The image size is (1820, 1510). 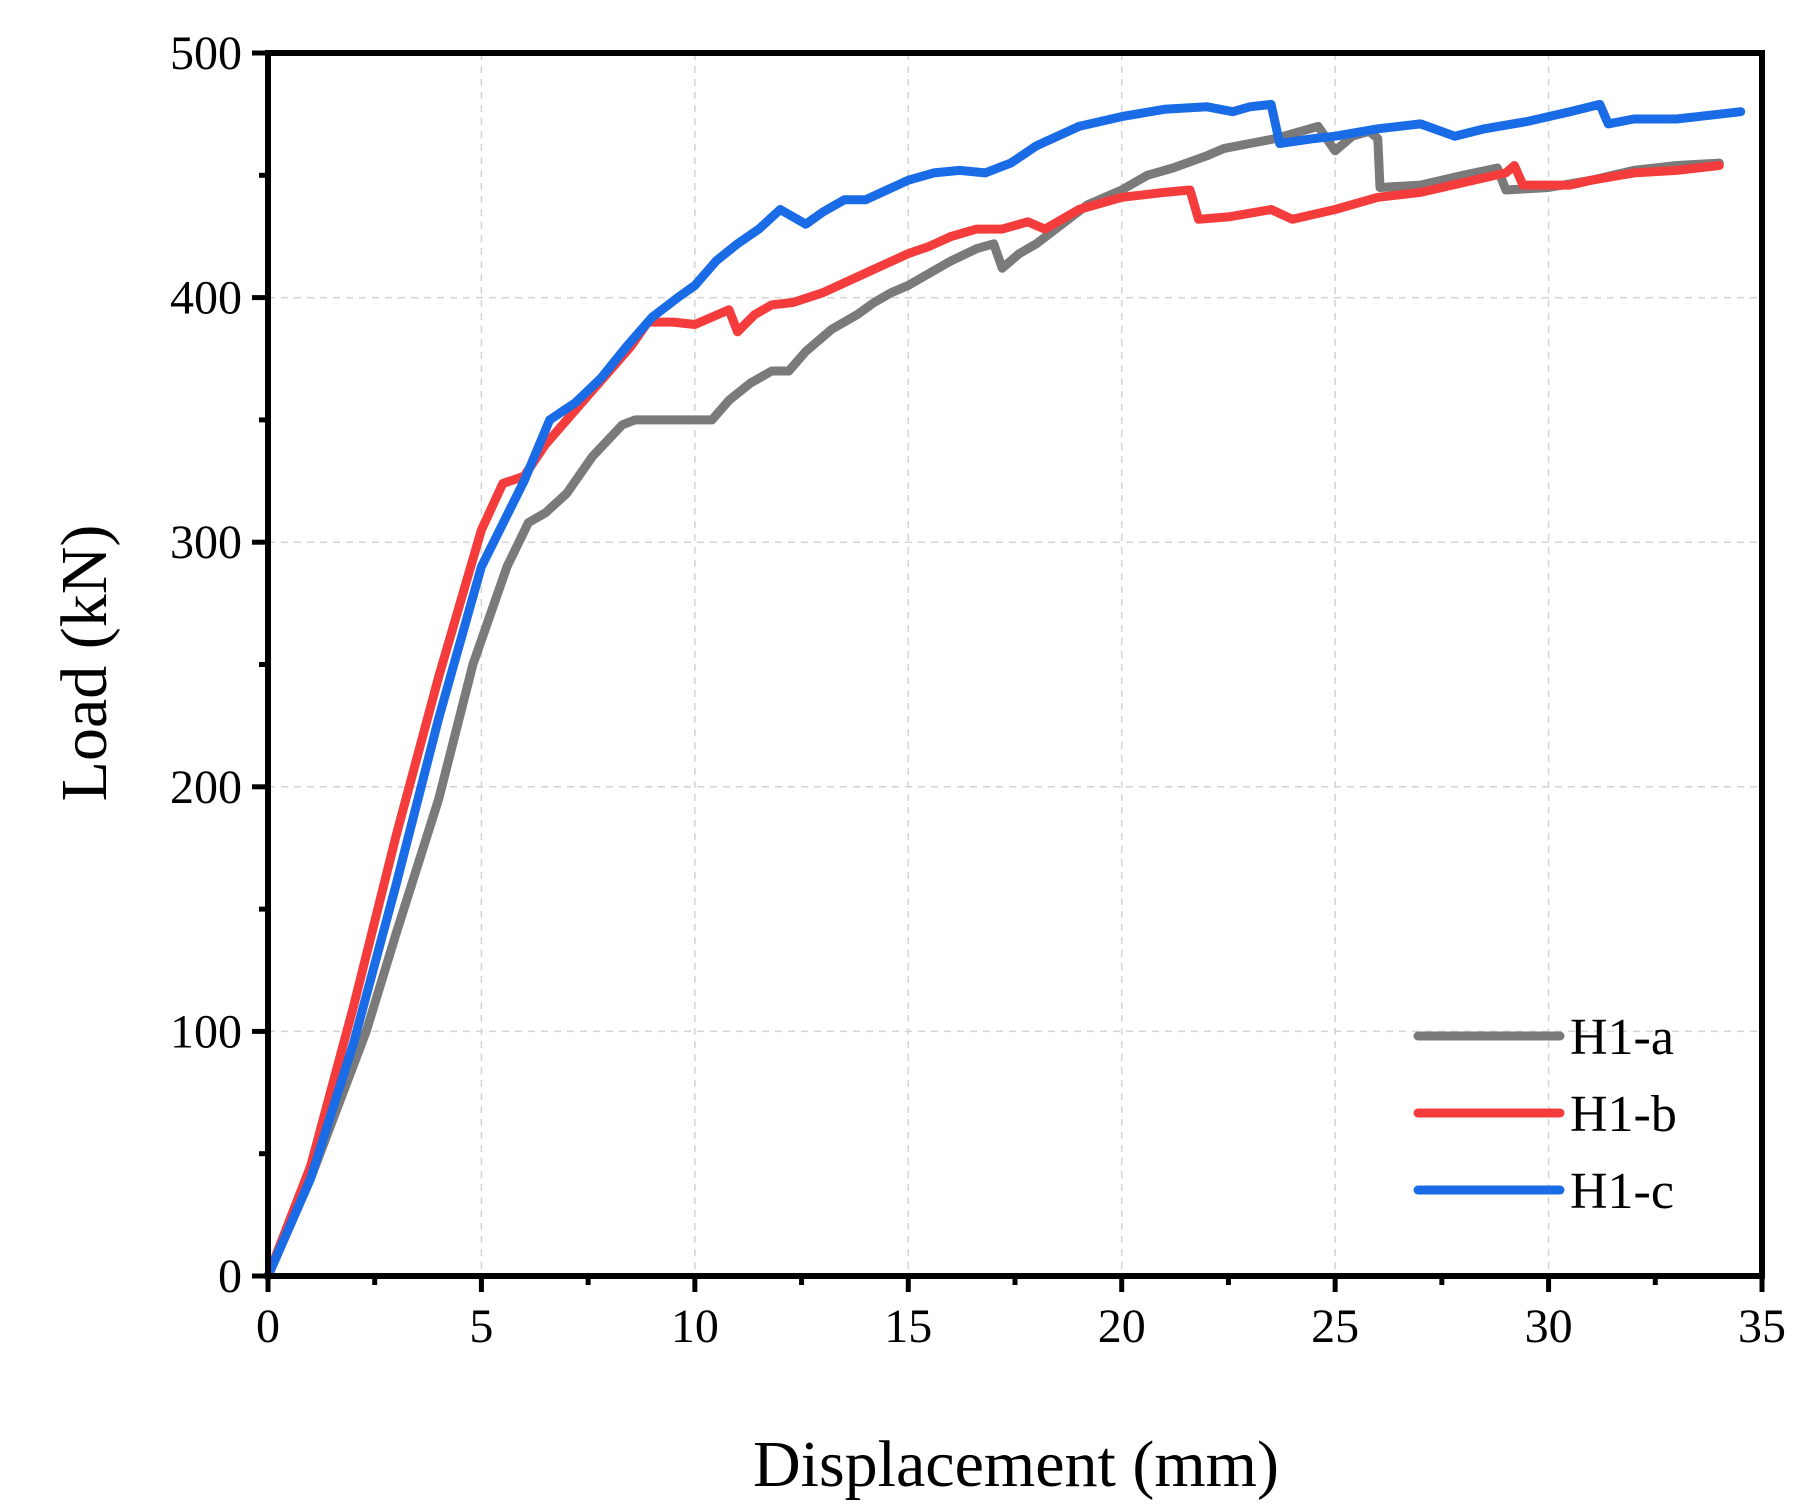 I want to click on x-tick-label: 20, so click(x=1122, y=1326).